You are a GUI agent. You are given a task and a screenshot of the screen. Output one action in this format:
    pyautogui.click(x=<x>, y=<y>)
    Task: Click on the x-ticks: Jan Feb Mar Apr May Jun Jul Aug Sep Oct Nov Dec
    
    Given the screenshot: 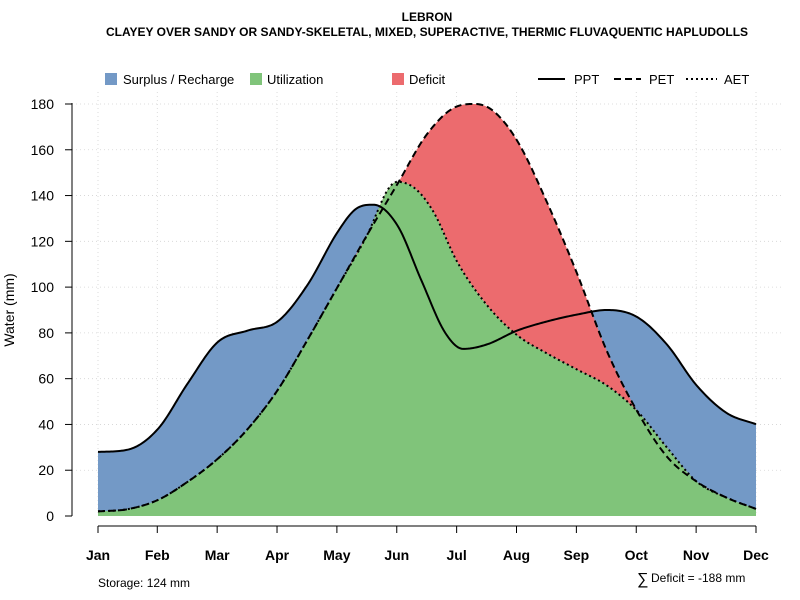 What is the action you would take?
    pyautogui.click(x=427, y=544)
    